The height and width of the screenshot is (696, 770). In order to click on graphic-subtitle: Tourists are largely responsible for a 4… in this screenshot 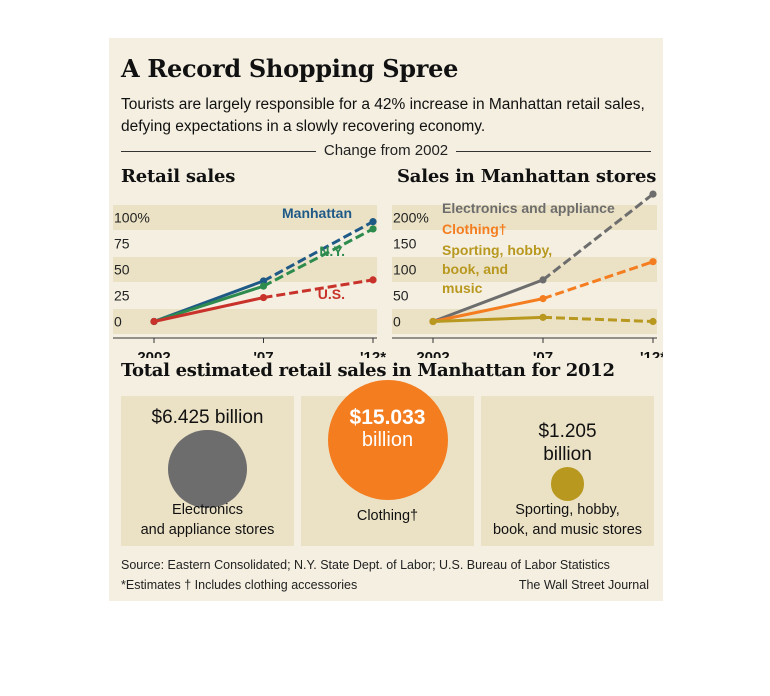, I will do `click(383, 115)`.